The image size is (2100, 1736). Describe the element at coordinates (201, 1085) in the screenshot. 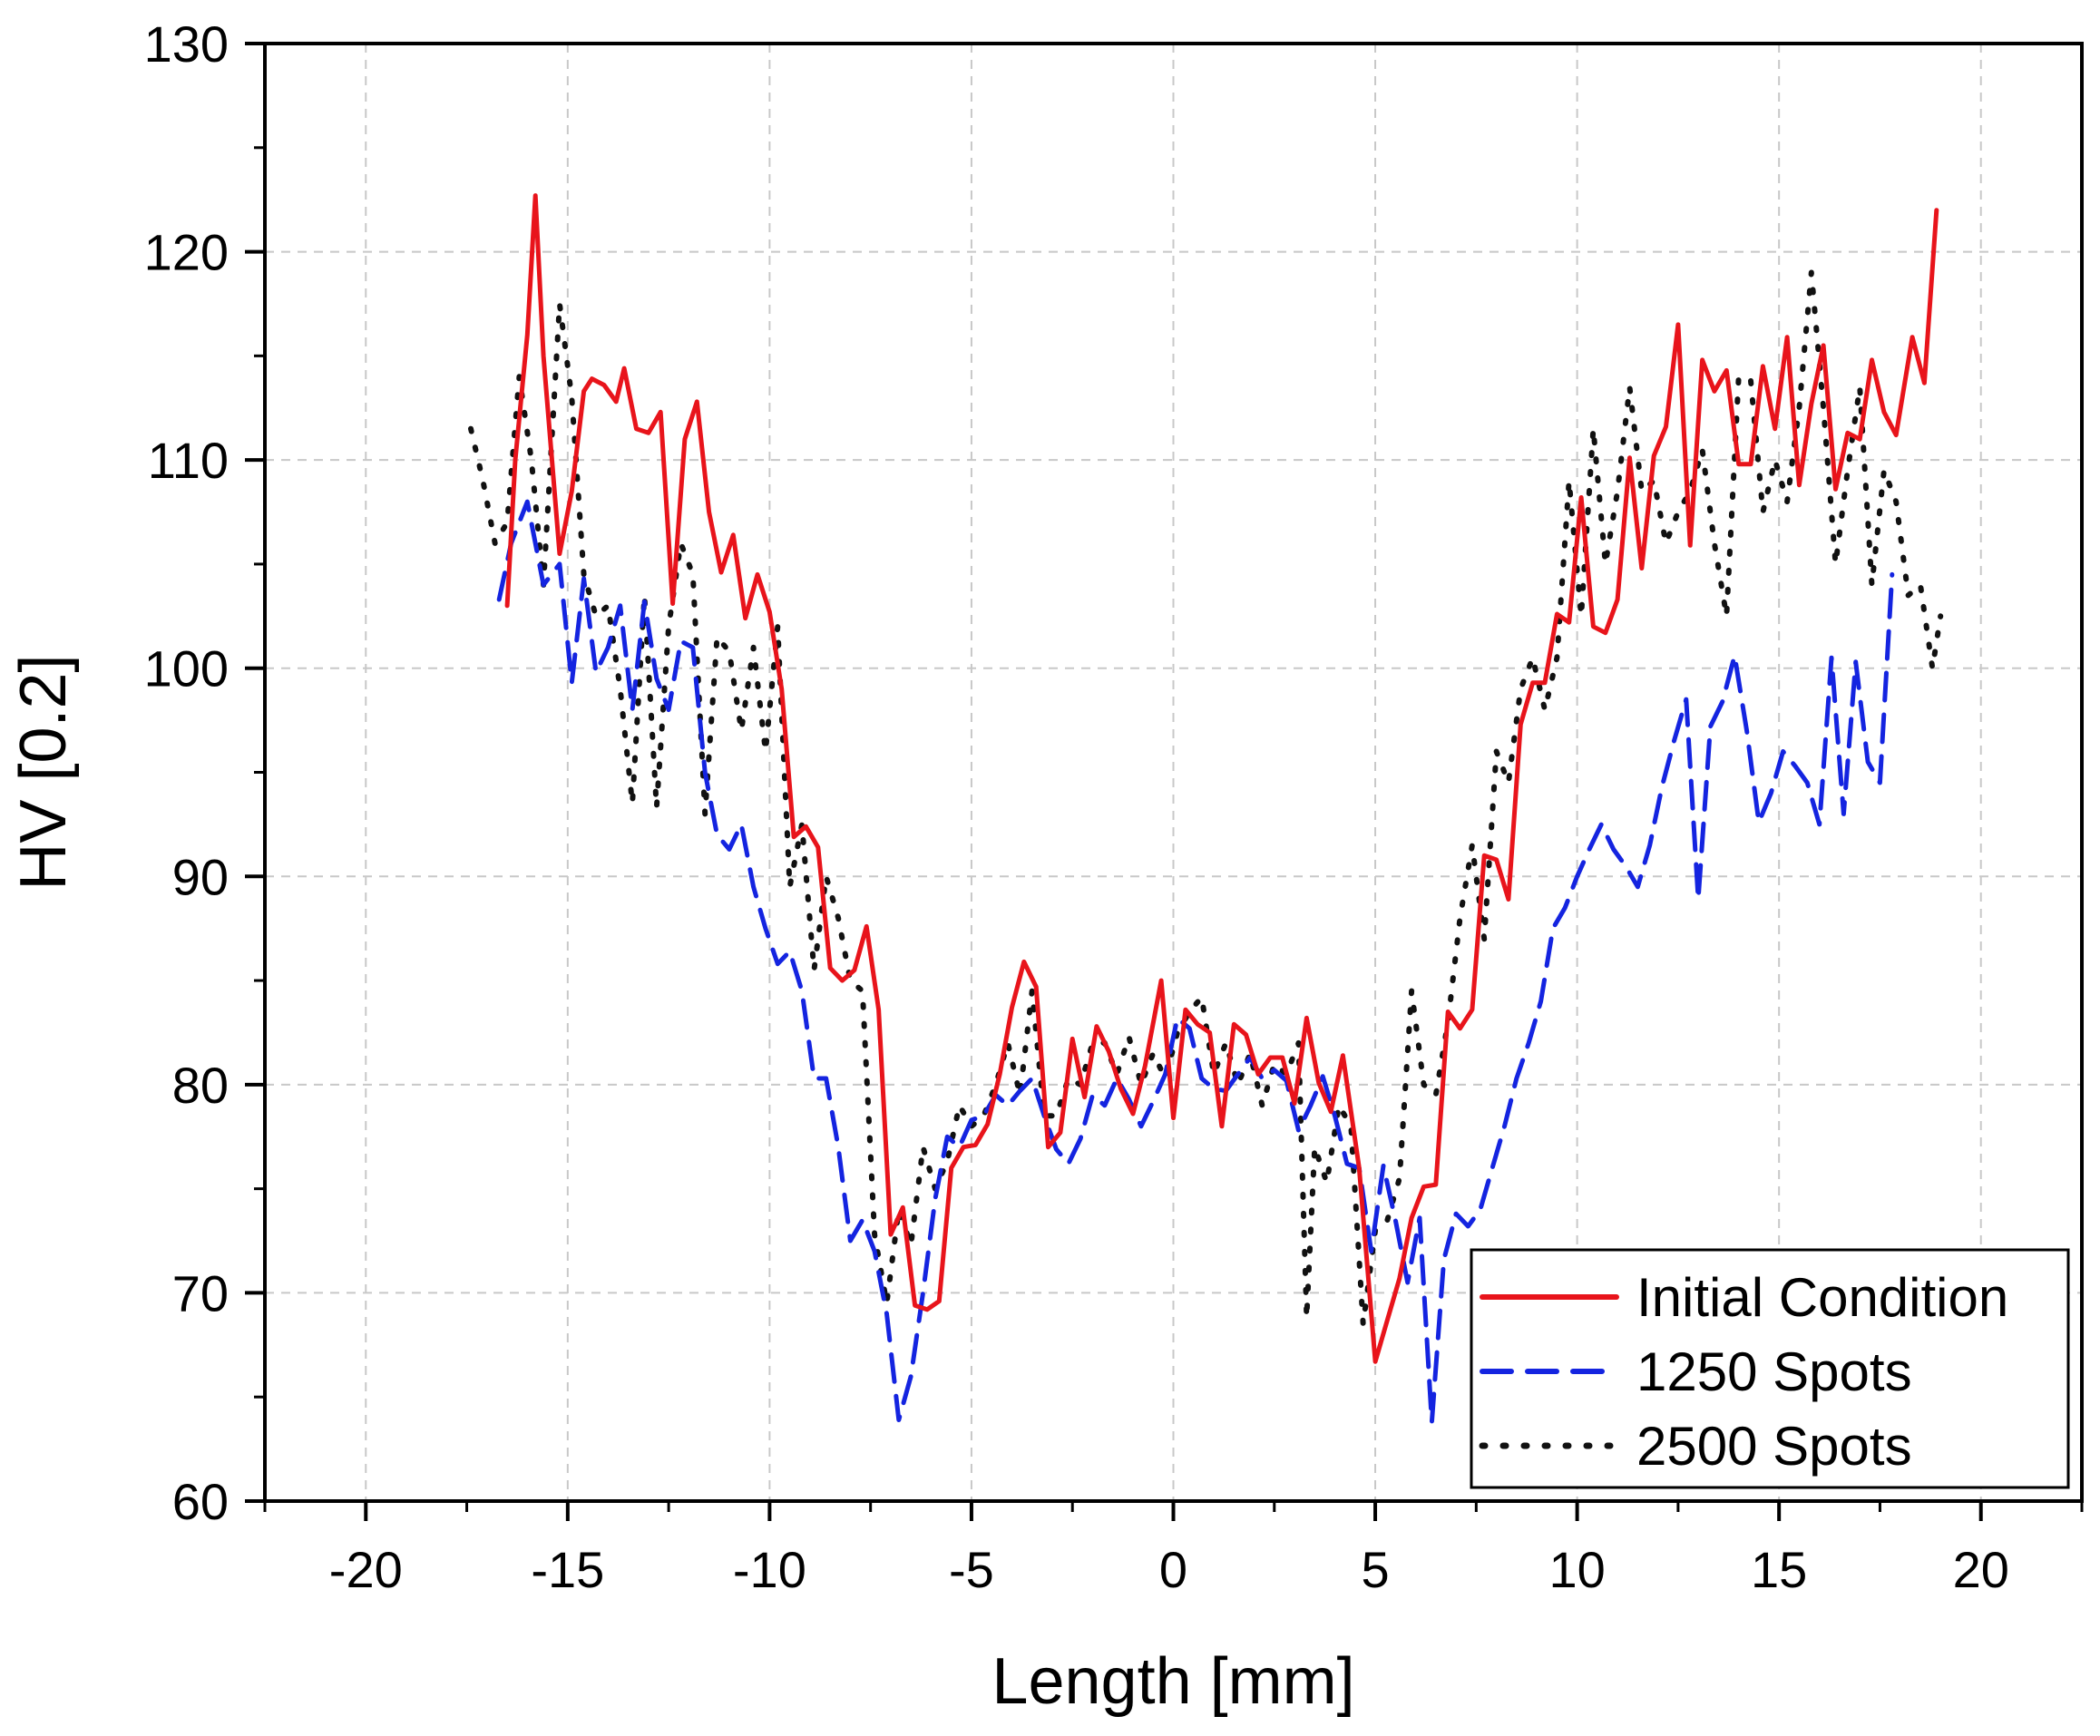

I see `y-tick-label: 80` at that location.